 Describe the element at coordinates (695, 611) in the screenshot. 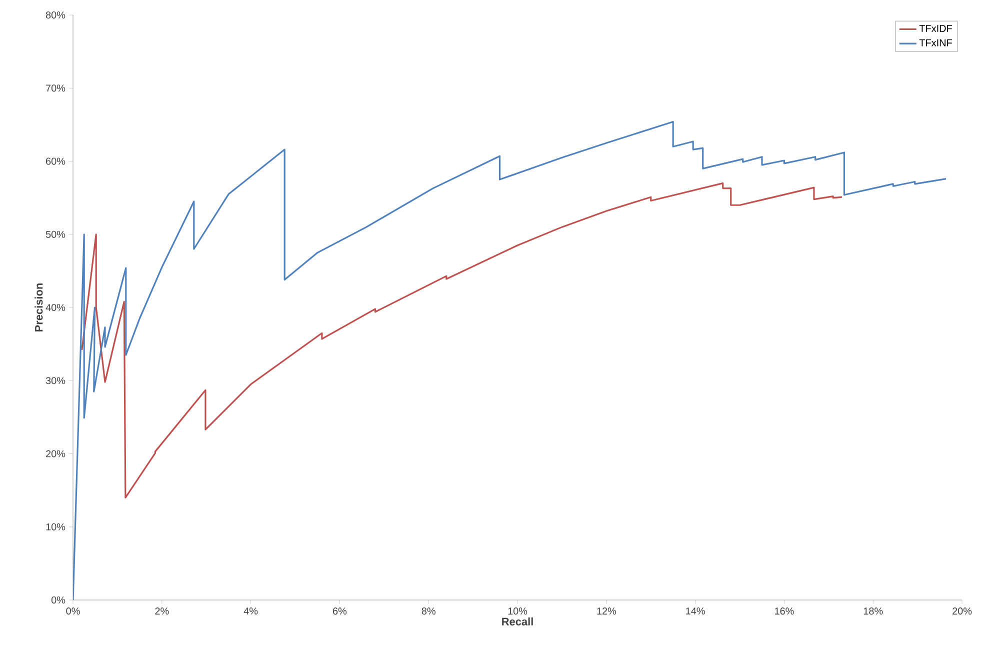

I see `x-tick-label: 14%` at that location.